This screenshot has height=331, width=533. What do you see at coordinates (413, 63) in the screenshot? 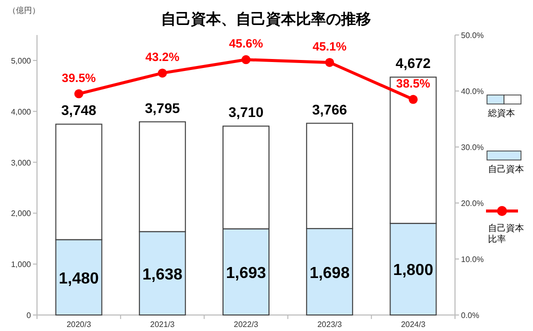
I see `total-label: 4,672` at bounding box center [413, 63].